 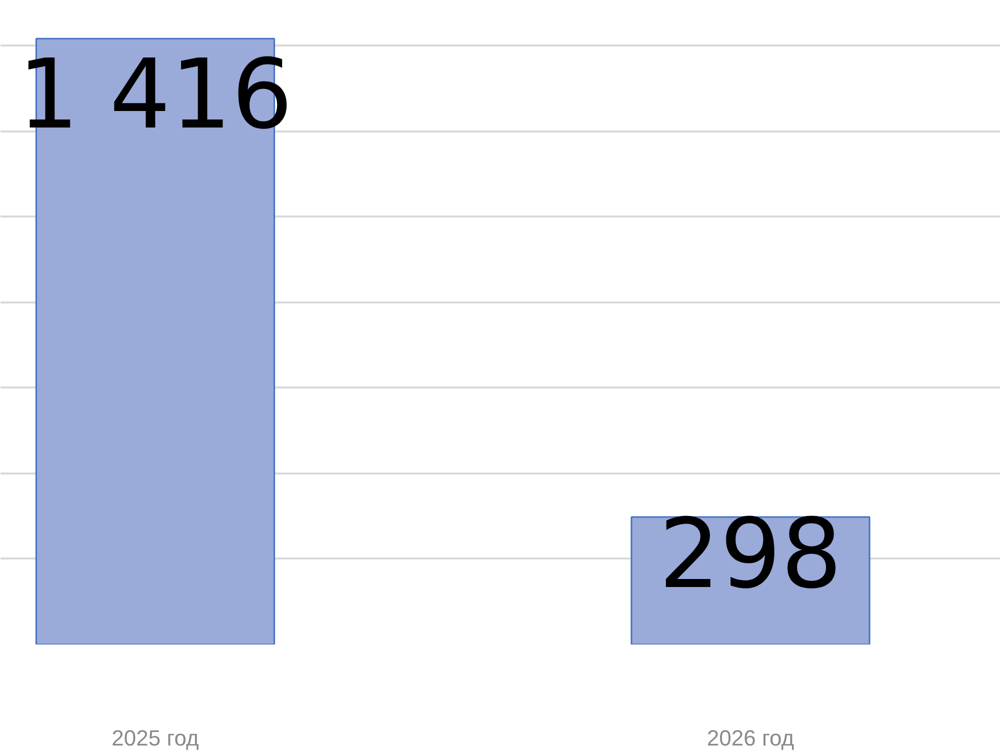 I want to click on x-tick-label: 2025 год, so click(x=156, y=738).